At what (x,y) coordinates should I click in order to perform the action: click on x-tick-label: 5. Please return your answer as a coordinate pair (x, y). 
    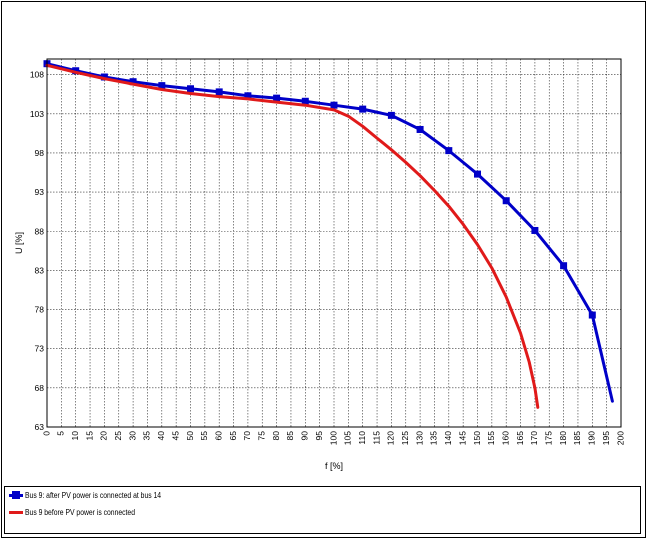
    Looking at the image, I should click on (61, 433).